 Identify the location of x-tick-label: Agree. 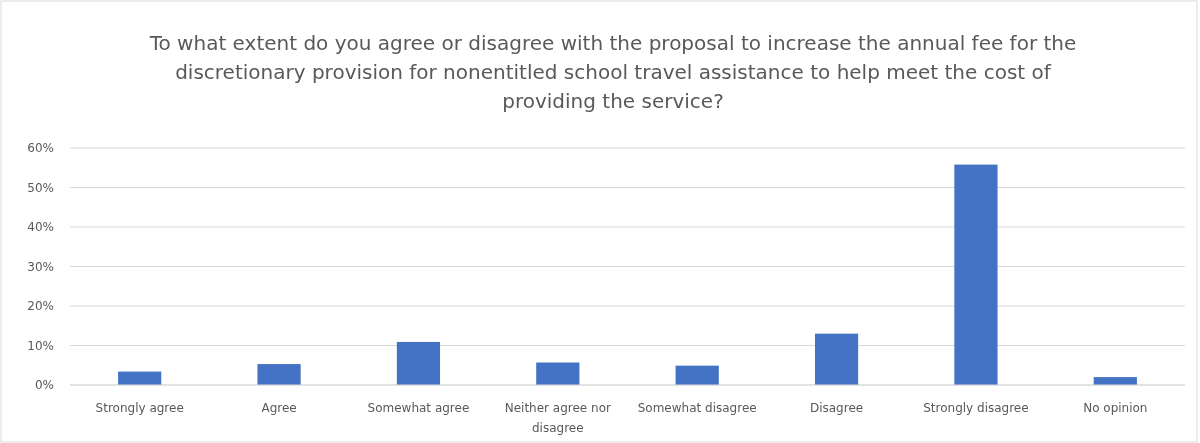
(279, 408).